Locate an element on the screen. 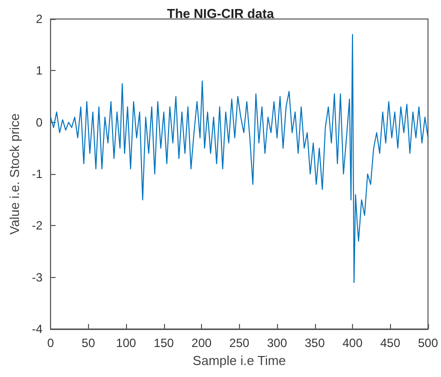 This screenshot has height=377, width=441. x-tick-label: 450 is located at coordinates (390, 343).